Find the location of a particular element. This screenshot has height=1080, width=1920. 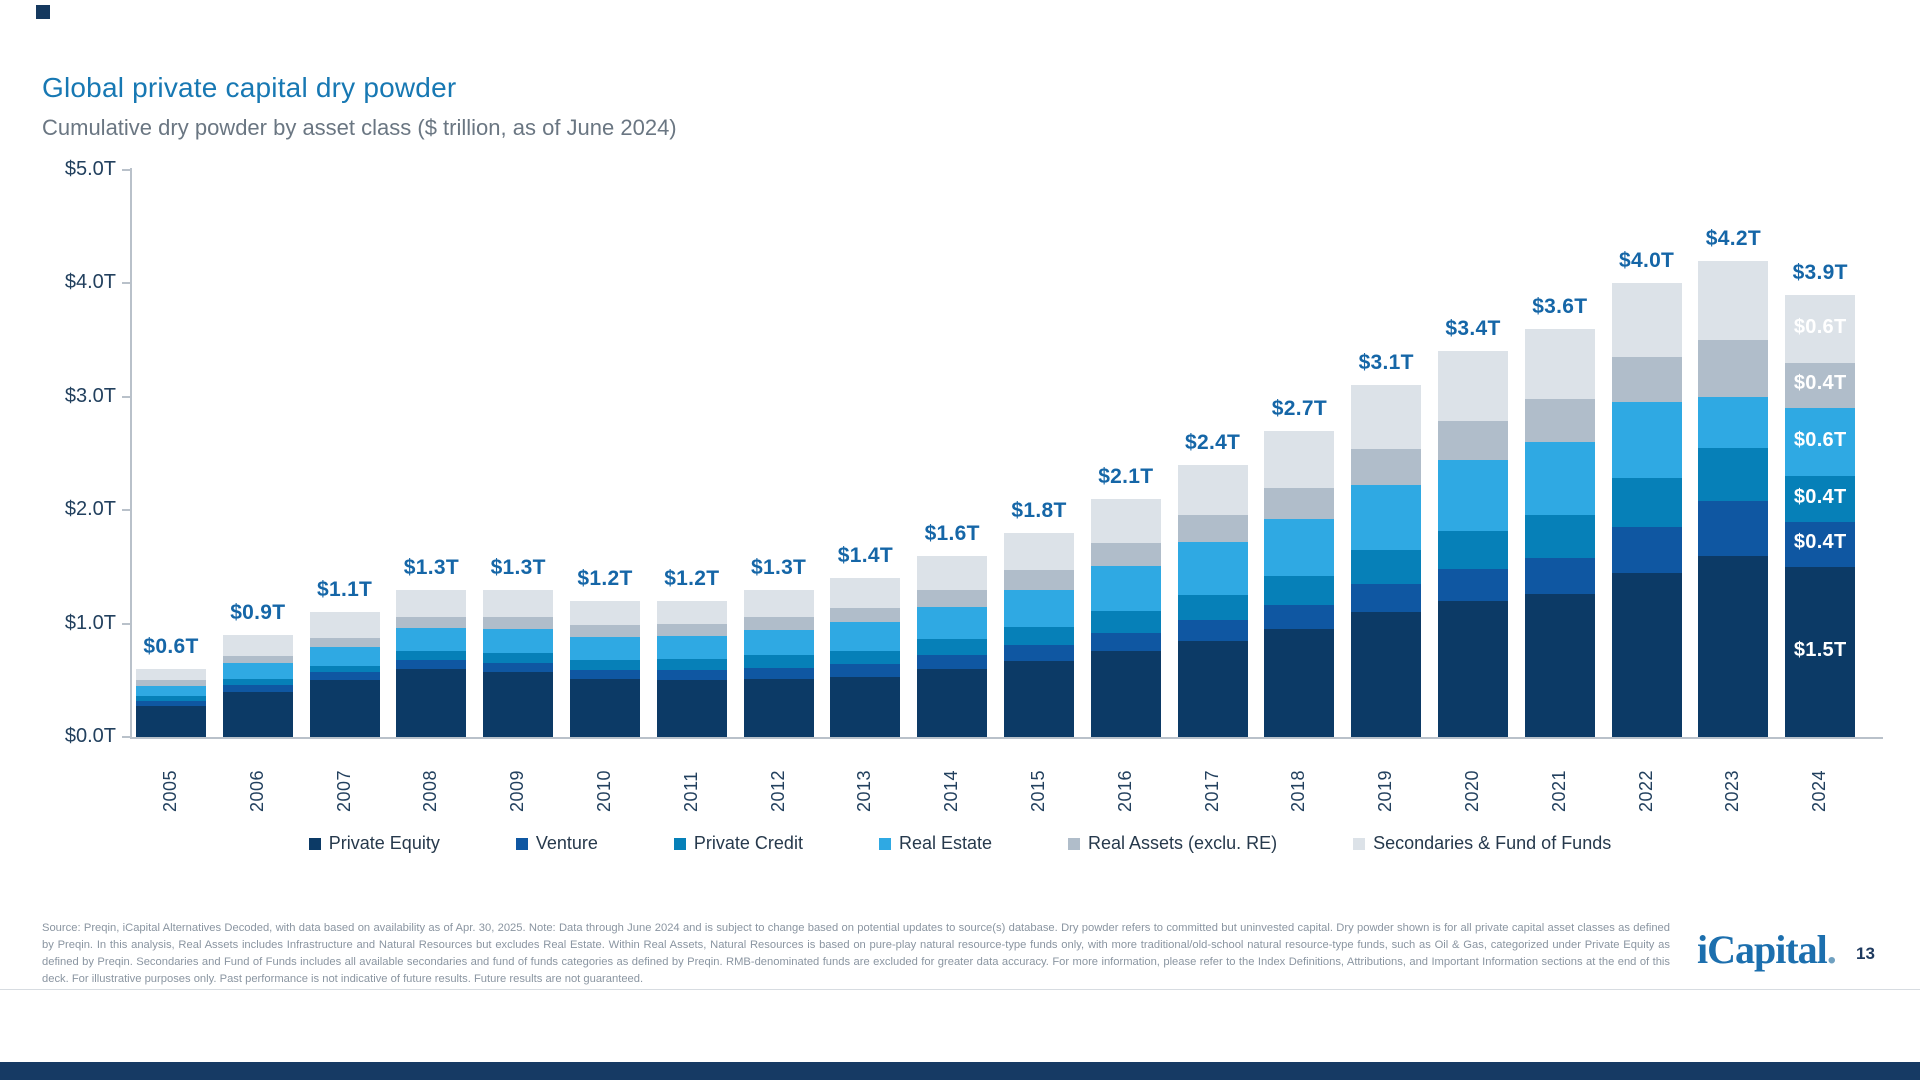

x-axis-label: 2012 is located at coordinates (777, 790).